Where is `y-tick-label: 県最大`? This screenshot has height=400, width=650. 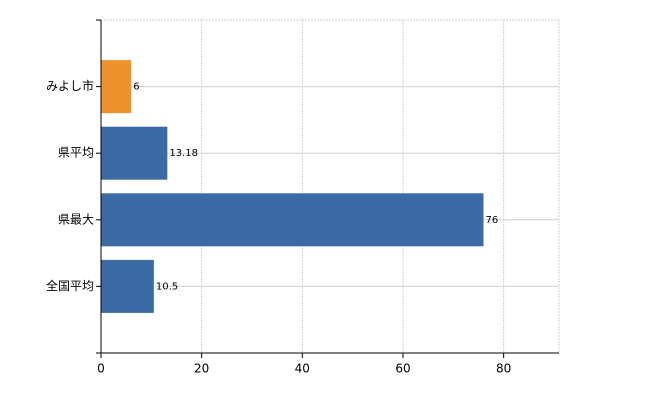 y-tick-label: 県最大 is located at coordinates (76, 219).